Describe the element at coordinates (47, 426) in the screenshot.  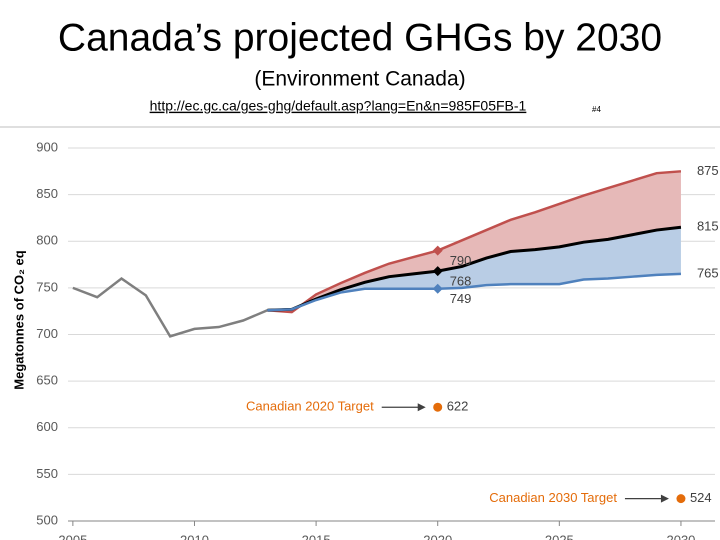
I see `y-tick-label: 600` at that location.